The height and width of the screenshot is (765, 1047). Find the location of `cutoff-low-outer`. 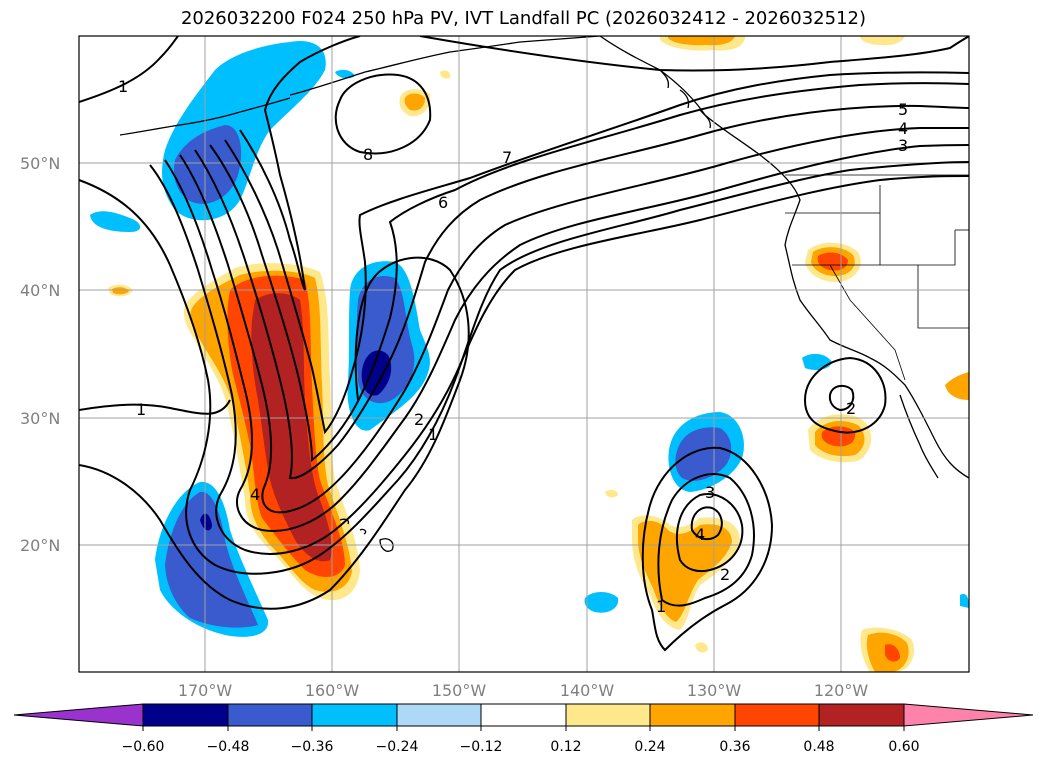

cutoff-low-outer is located at coordinates (707, 549).